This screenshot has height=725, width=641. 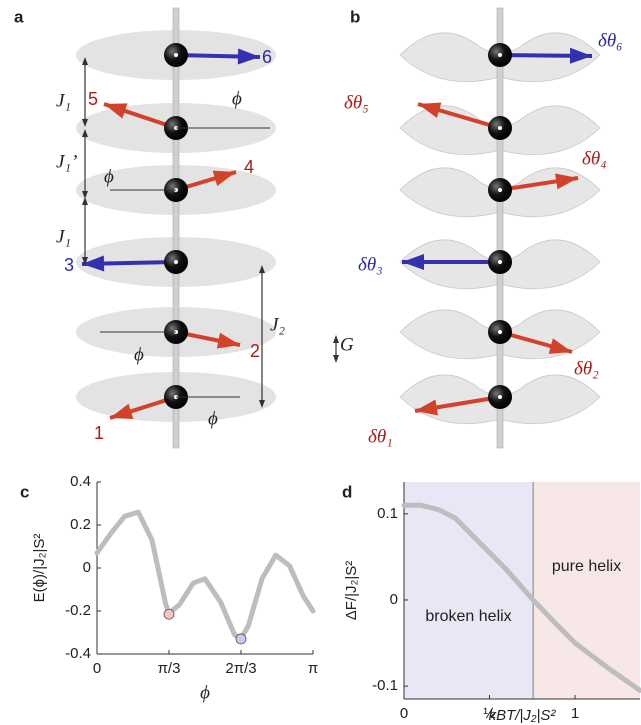 I want to click on spin-label: 4, so click(x=249, y=167).